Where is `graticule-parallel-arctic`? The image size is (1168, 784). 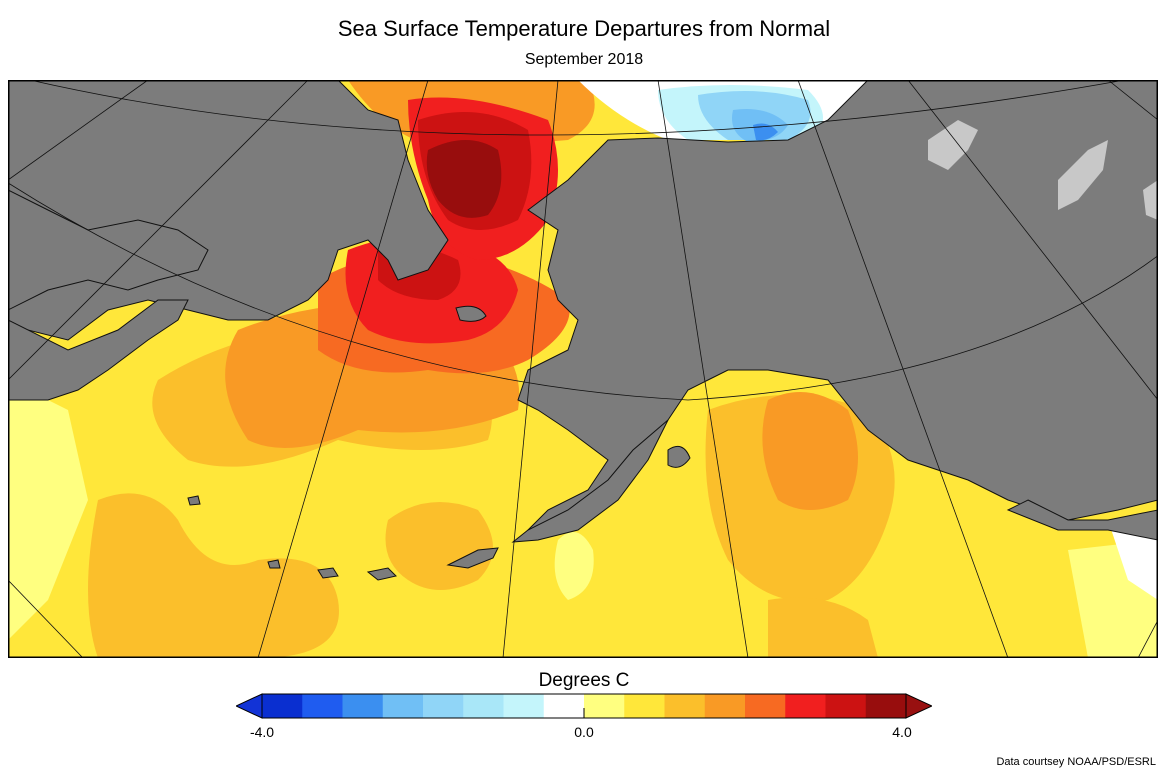 graticule-parallel-arctic is located at coordinates (577, 108).